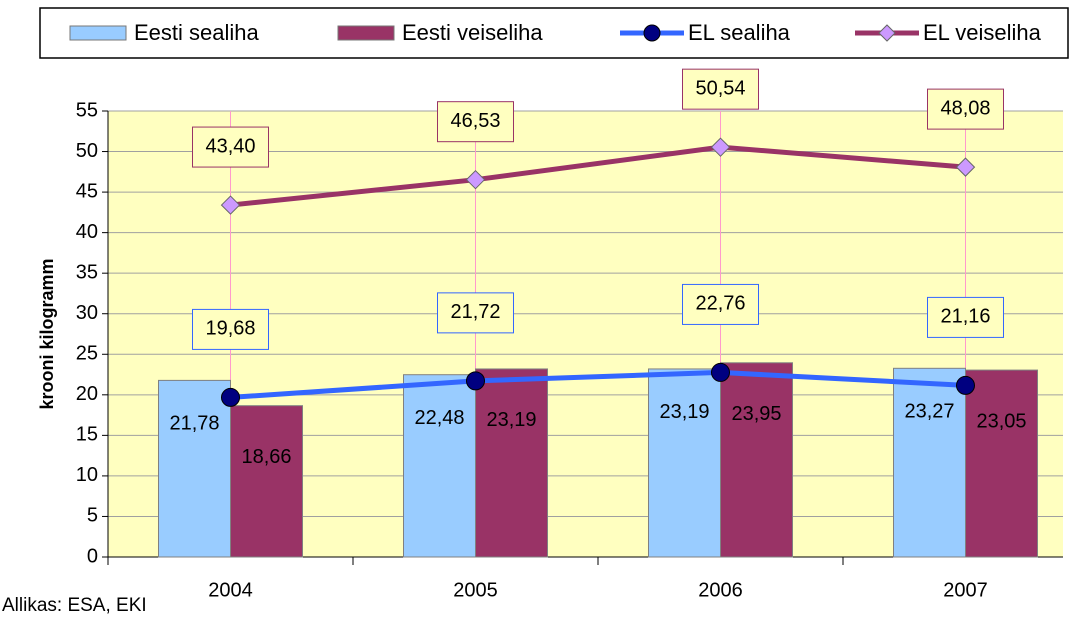 The width and height of the screenshot is (1077, 623). What do you see at coordinates (87, 110) in the screenshot?
I see `y-tick-label: 55` at bounding box center [87, 110].